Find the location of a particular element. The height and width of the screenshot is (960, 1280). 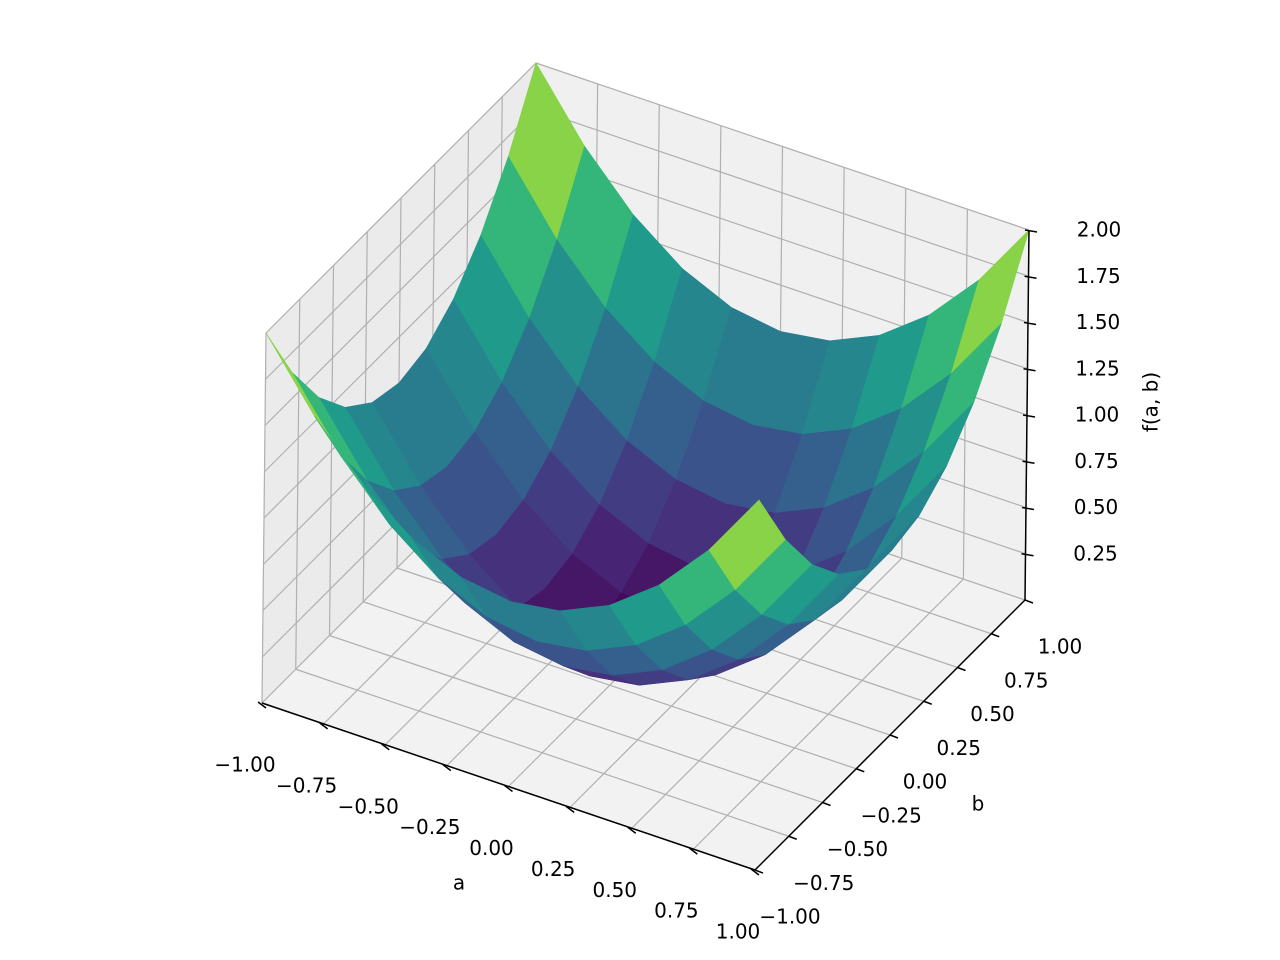

x-tick-label: −0.75 is located at coordinates (306, 785).